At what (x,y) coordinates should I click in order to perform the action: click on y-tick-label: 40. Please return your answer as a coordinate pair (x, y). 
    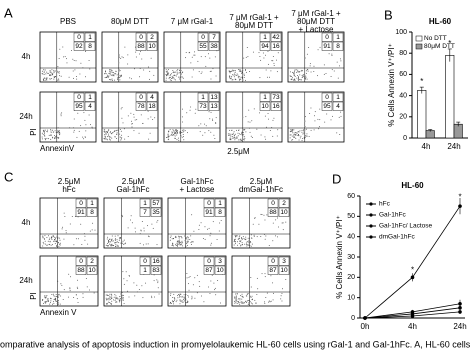
    Looking at the image, I should click on (351, 237).